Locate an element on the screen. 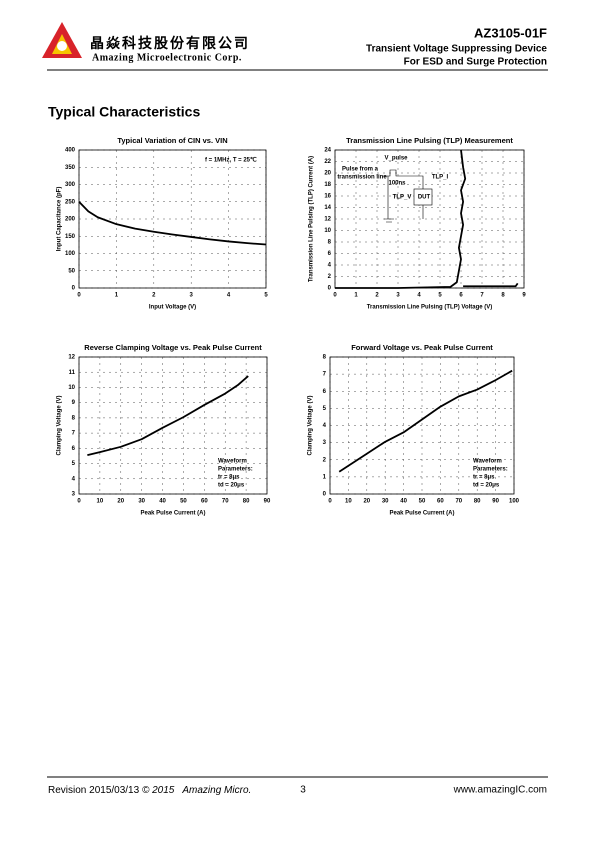 This screenshot has width=595, height=842. annotation: V_pulse is located at coordinates (396, 159).